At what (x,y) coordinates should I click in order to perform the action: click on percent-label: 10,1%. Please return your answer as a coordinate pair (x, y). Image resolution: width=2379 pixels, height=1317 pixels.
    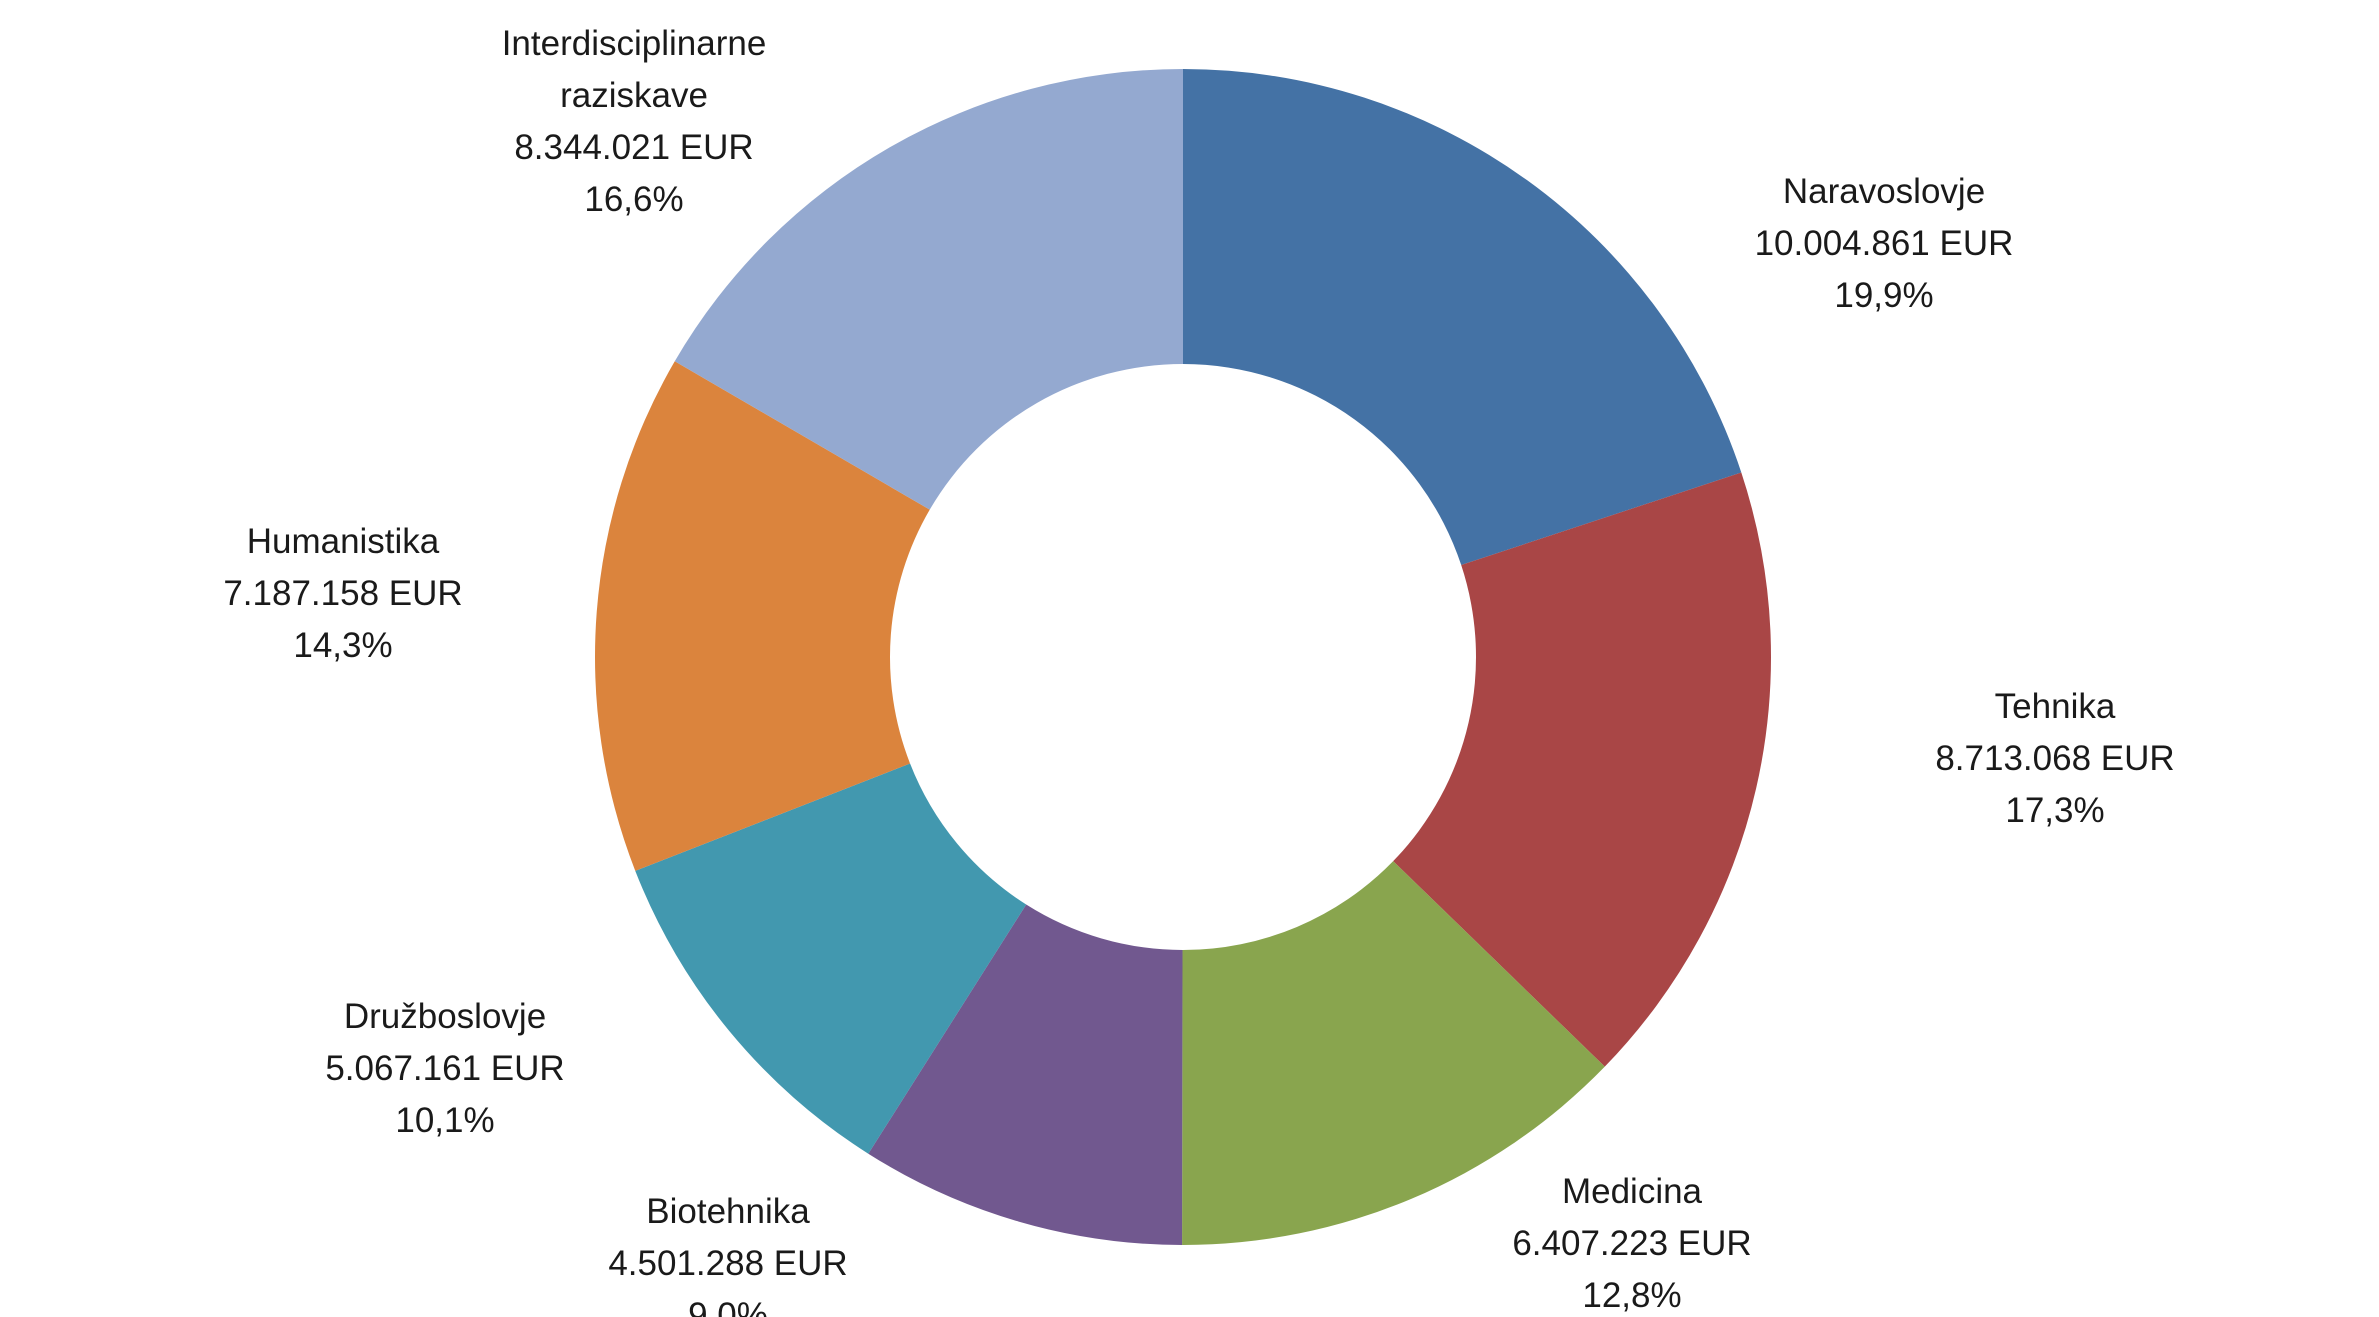
    Looking at the image, I should click on (444, 1120).